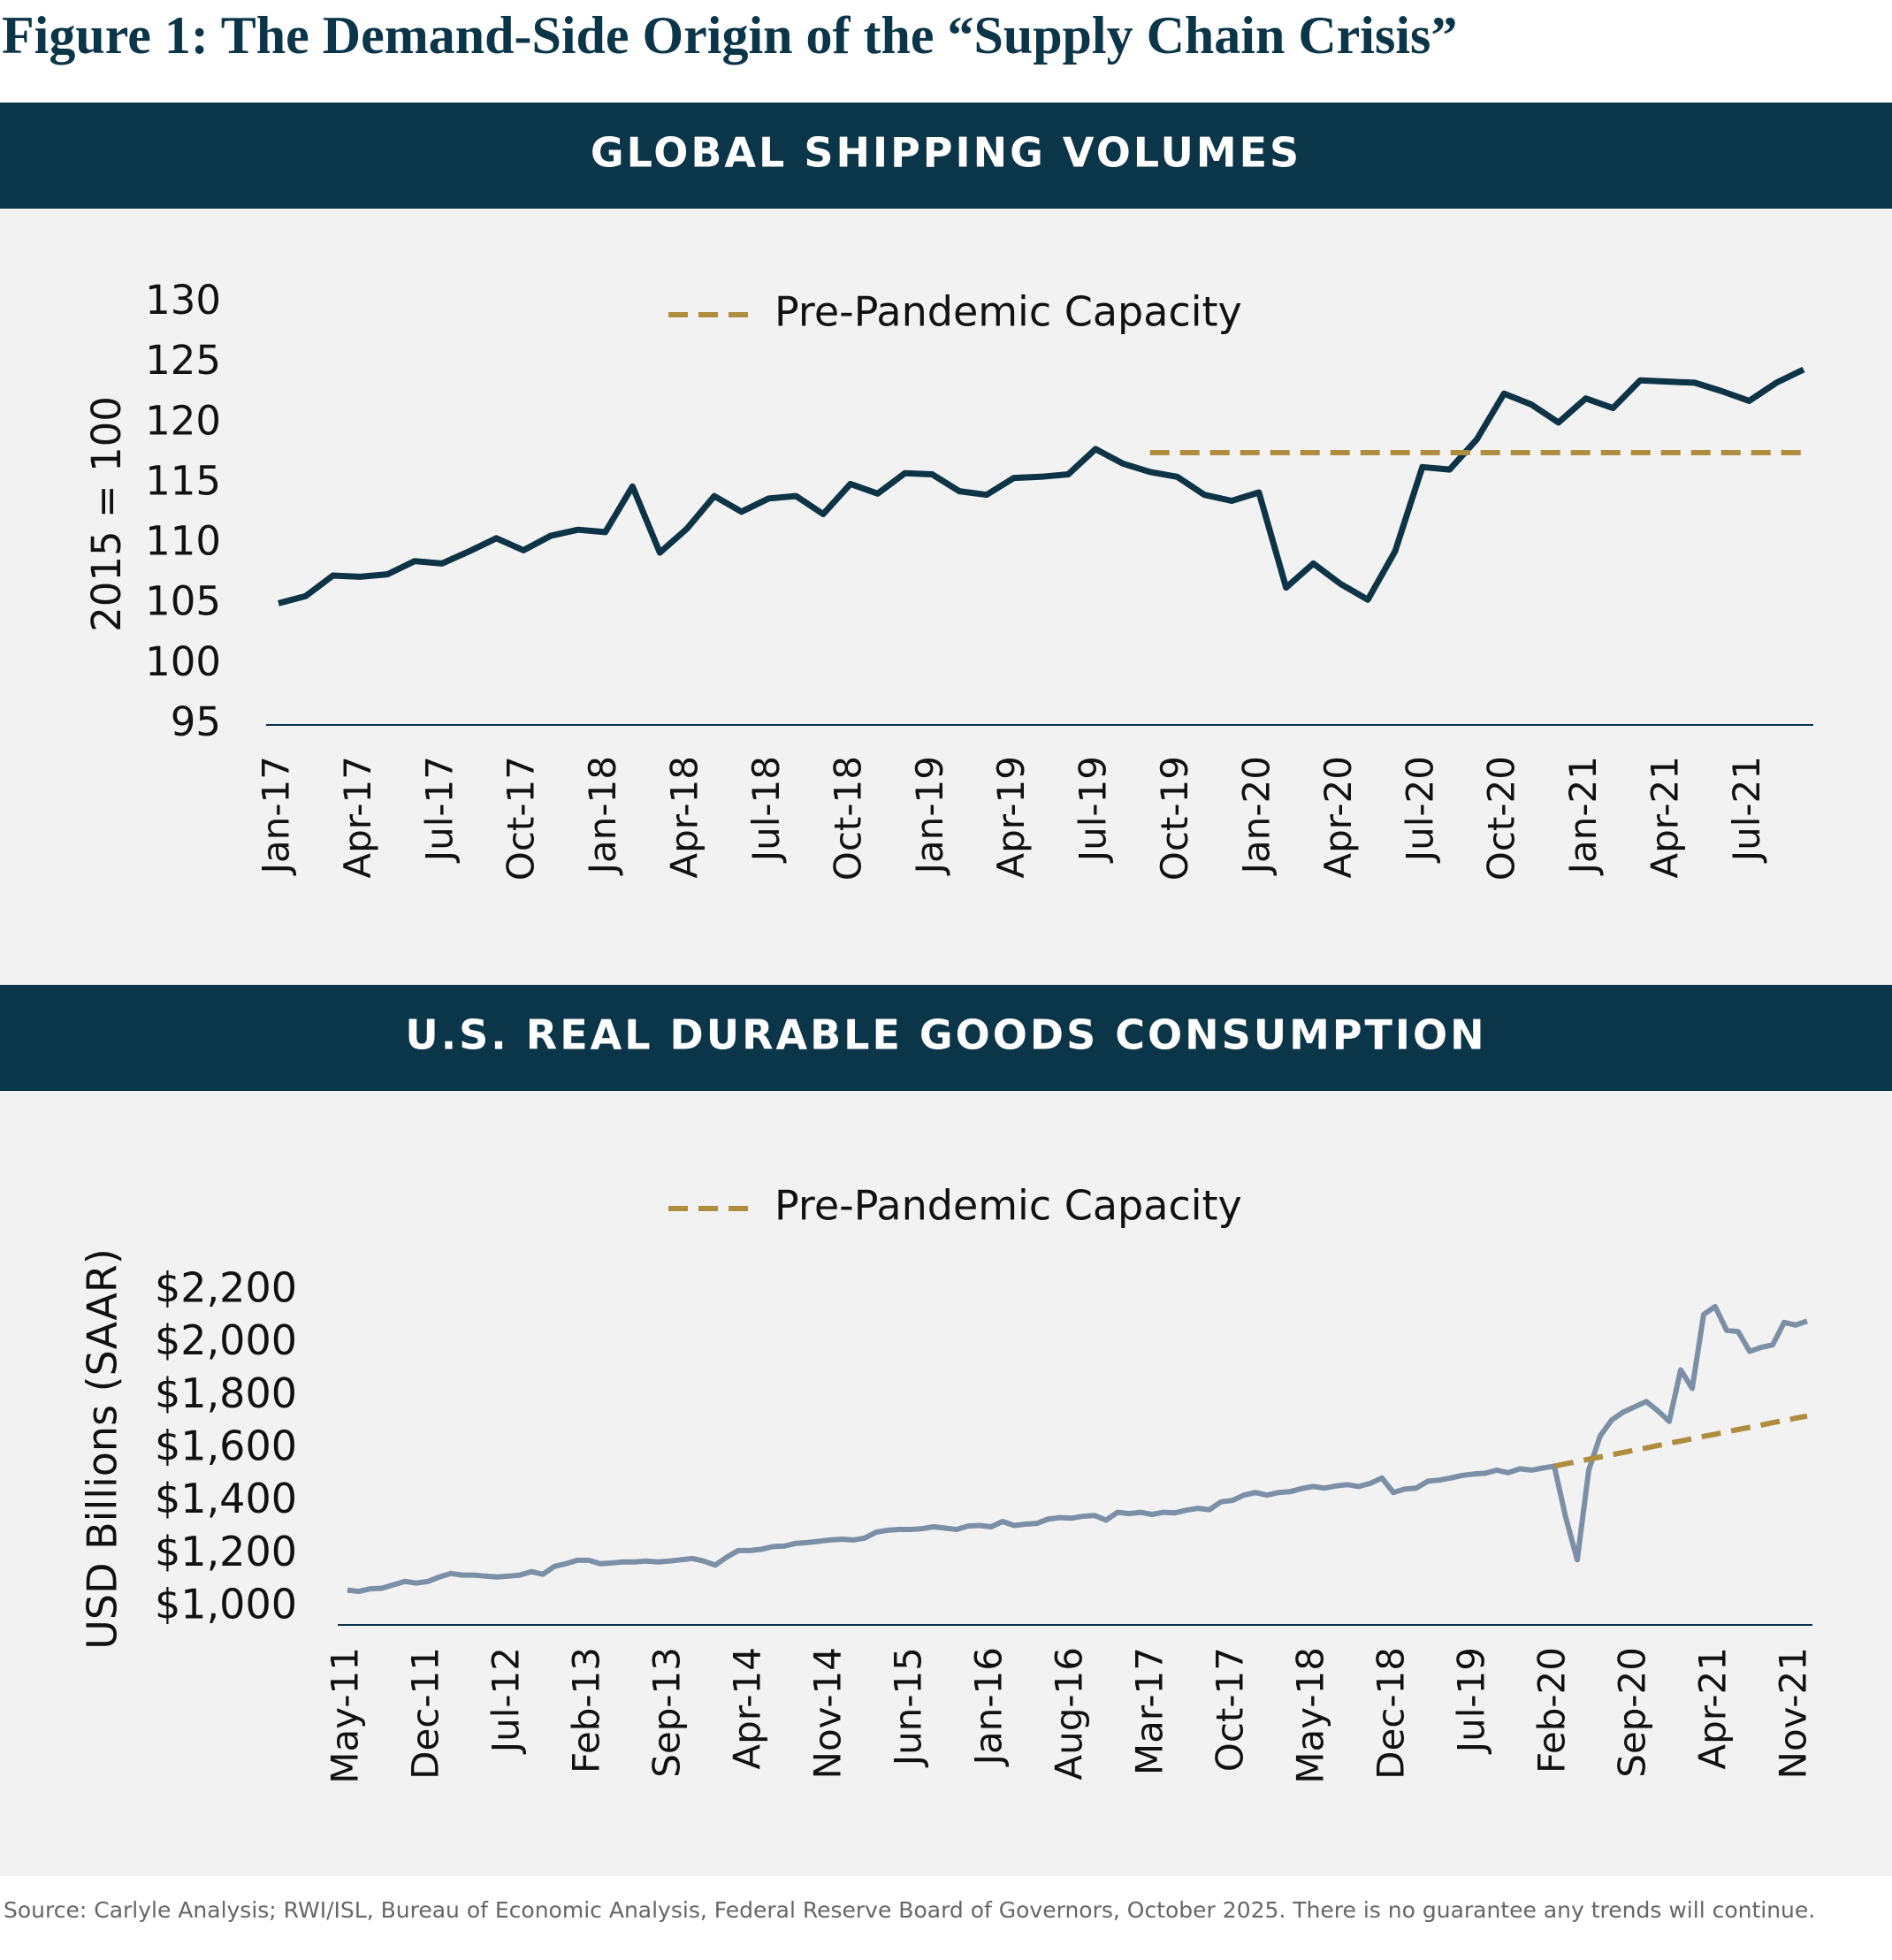  Describe the element at coordinates (1256, 816) in the screenshot. I see `x-tick-label: Jan-20` at that location.